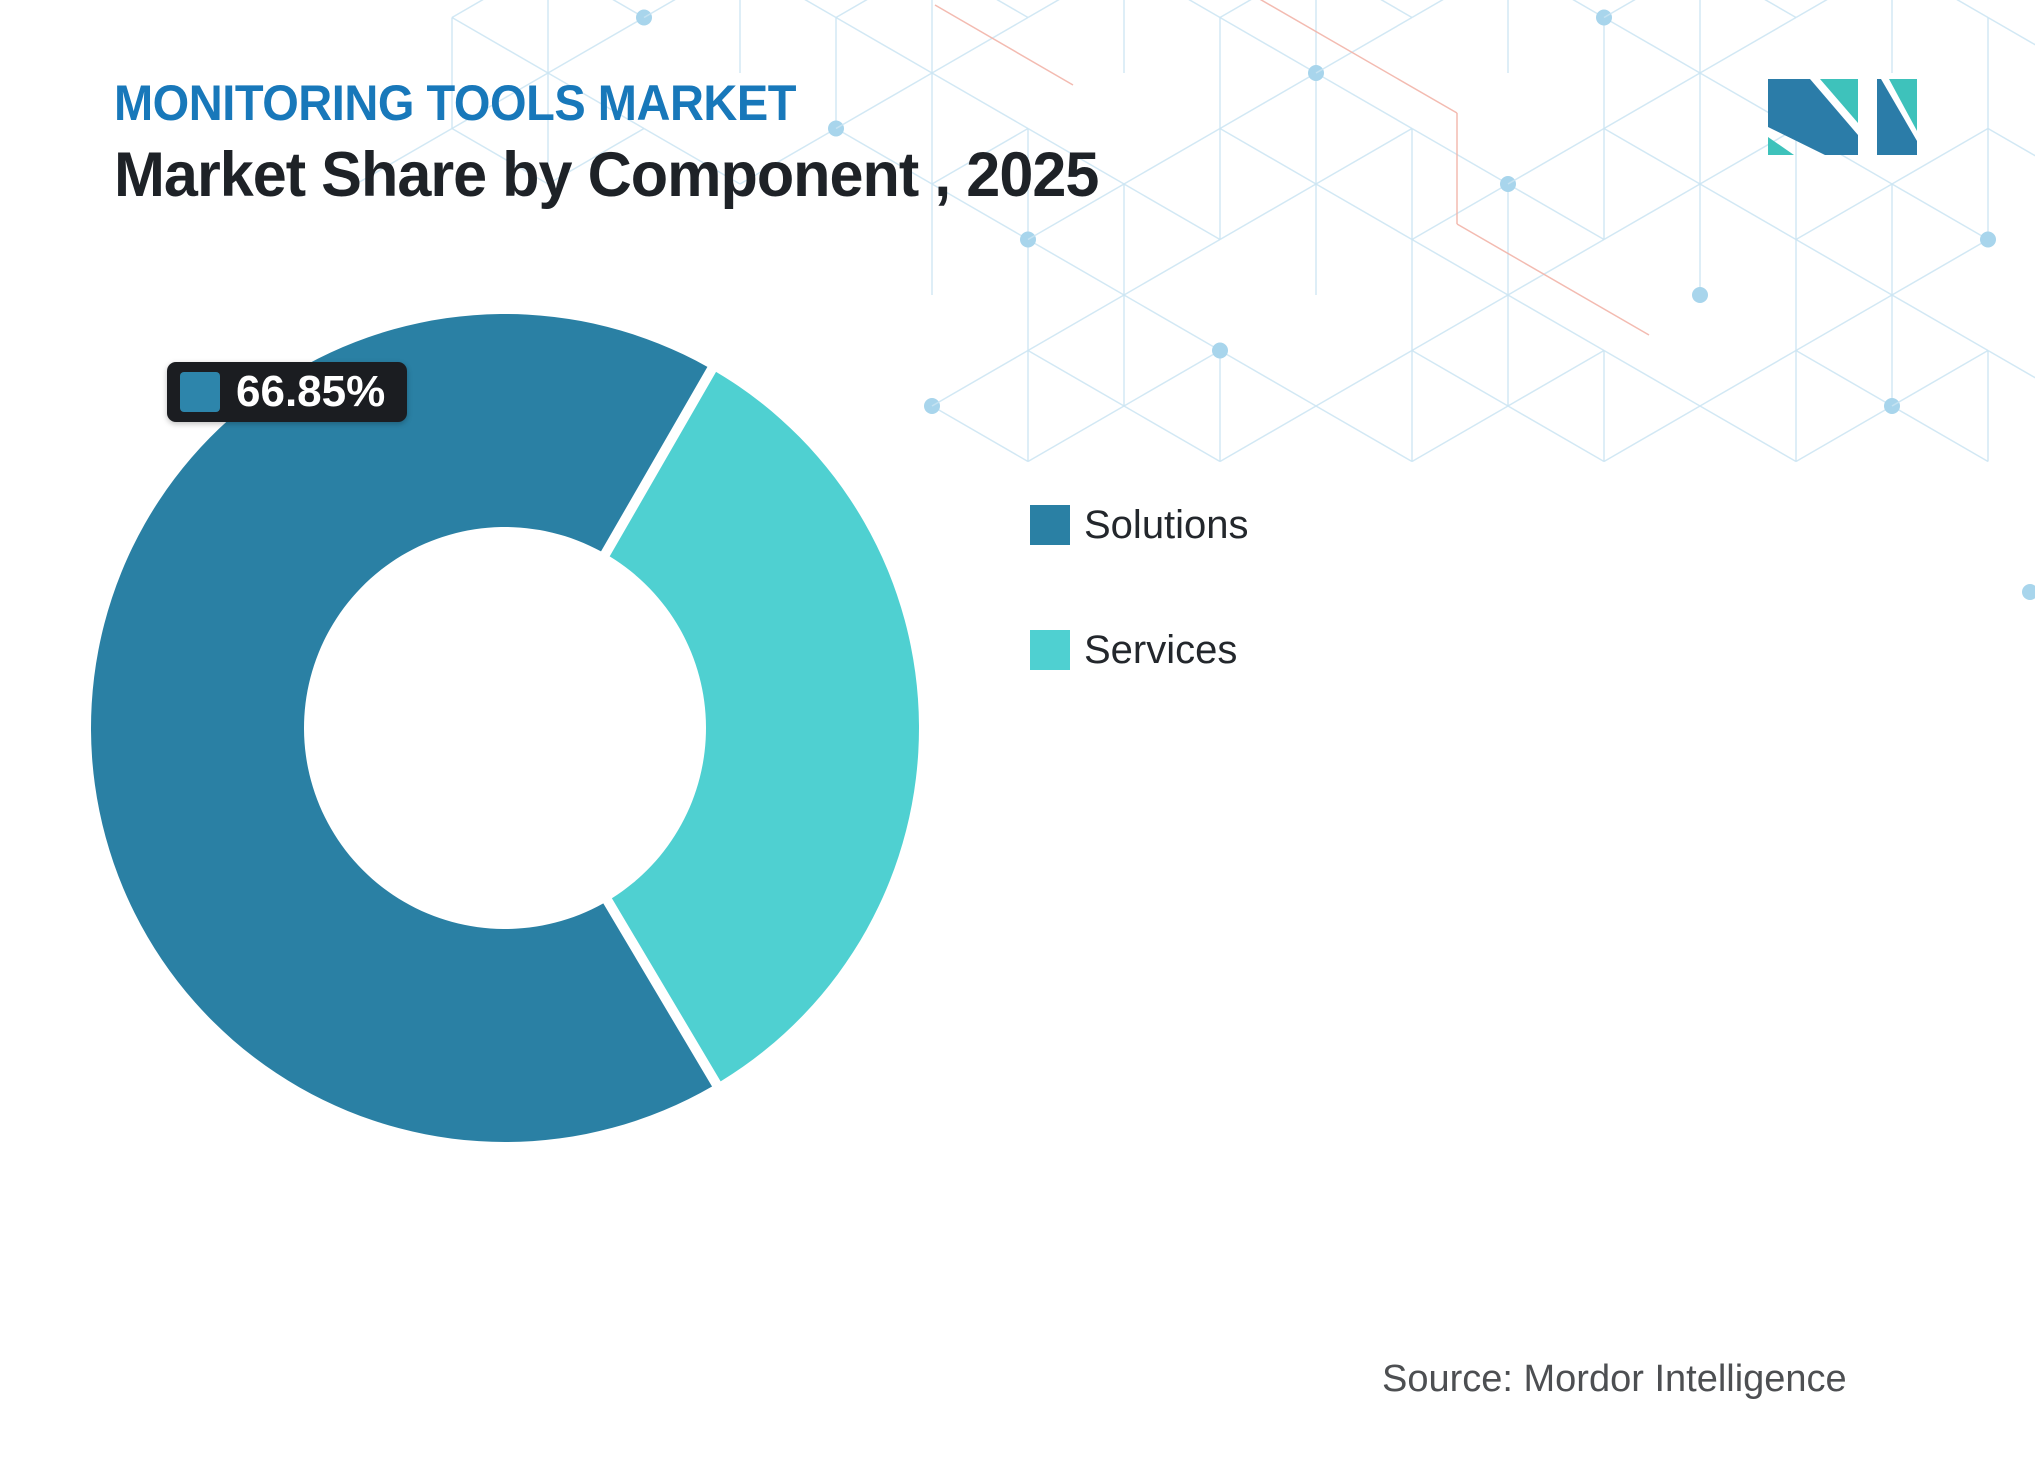 This screenshot has width=2035, height=1480. I want to click on legend-label-services: Services, so click(1161, 650).